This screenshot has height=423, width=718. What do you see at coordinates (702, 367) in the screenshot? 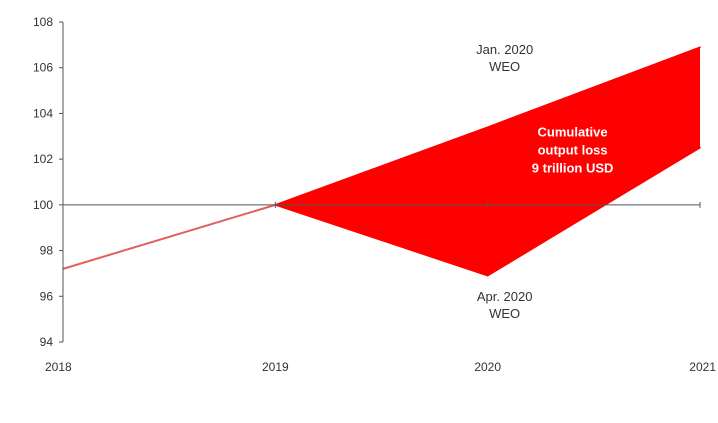
I see `x-tick-label: 2021` at bounding box center [702, 367].